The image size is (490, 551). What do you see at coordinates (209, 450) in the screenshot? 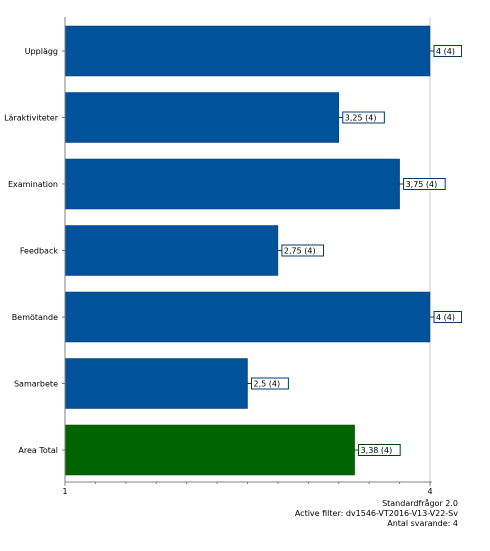
I see `bar-area-total` at bounding box center [209, 450].